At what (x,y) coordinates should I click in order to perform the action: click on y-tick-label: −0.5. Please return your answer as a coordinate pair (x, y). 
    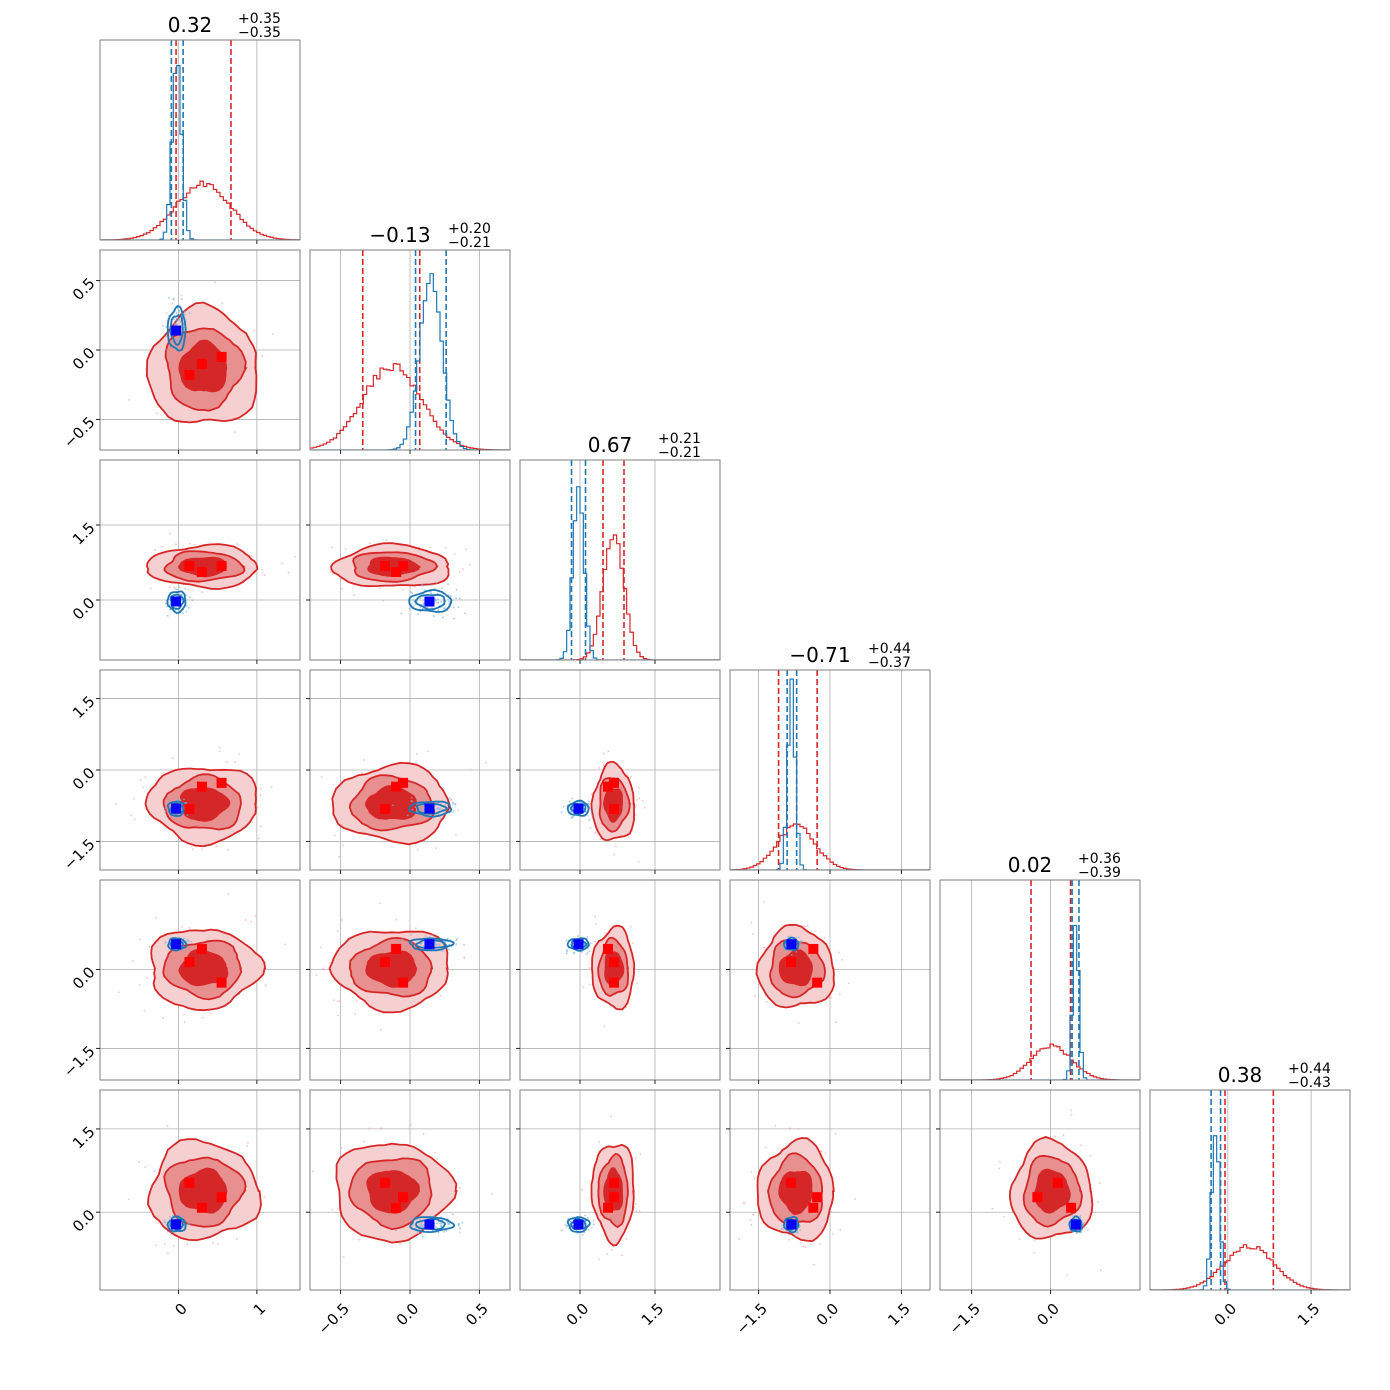
    Looking at the image, I should click on (79, 432).